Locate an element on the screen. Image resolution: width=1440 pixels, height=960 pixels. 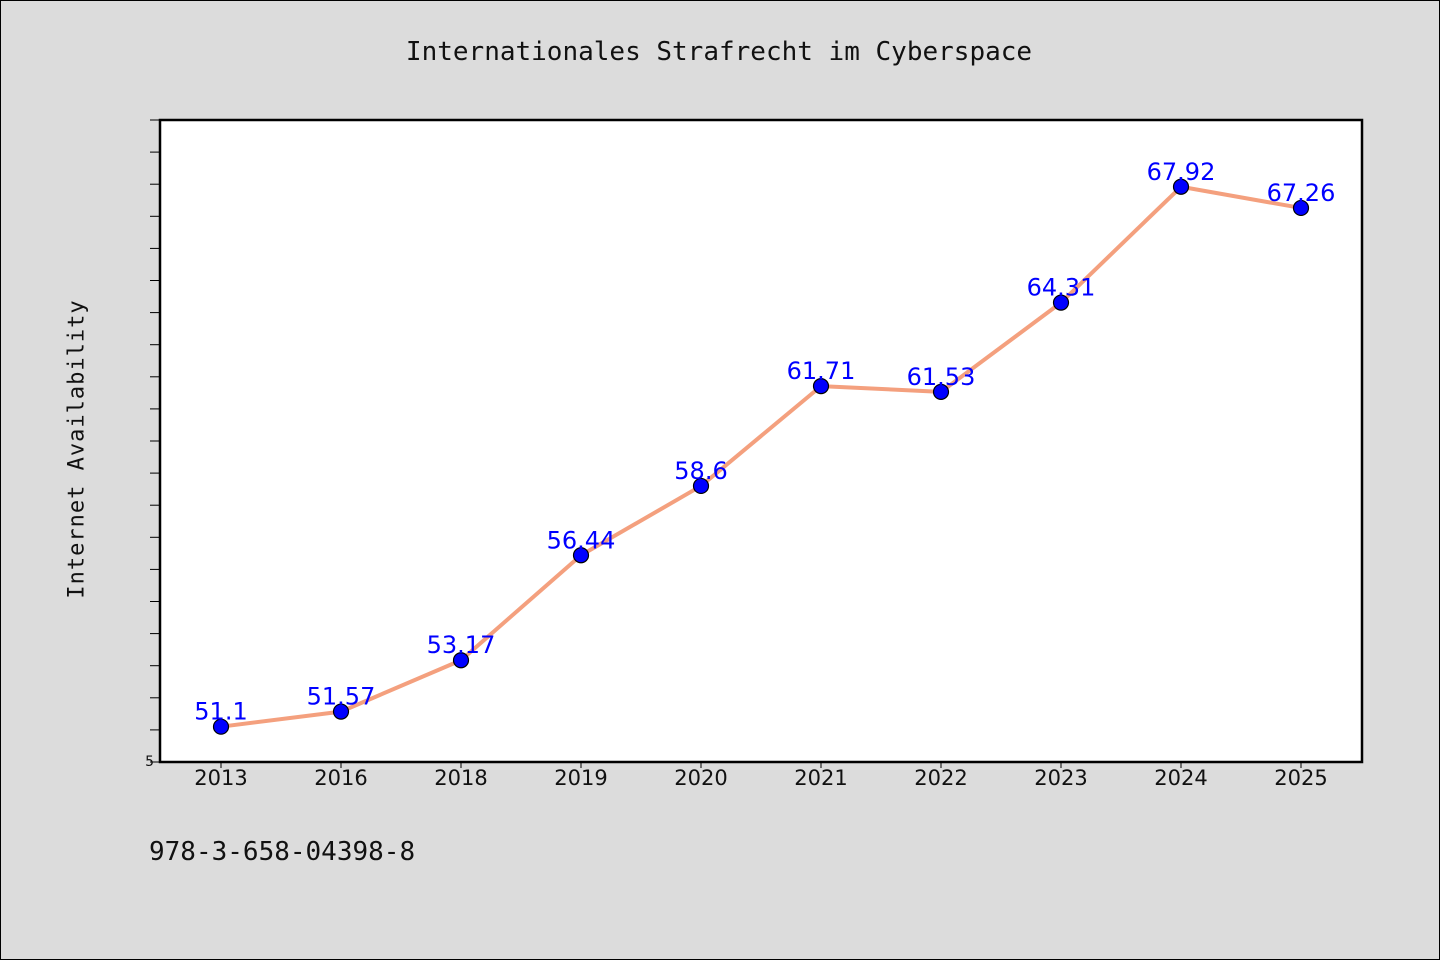
x-tick-label: 2016 is located at coordinates (340, 778).